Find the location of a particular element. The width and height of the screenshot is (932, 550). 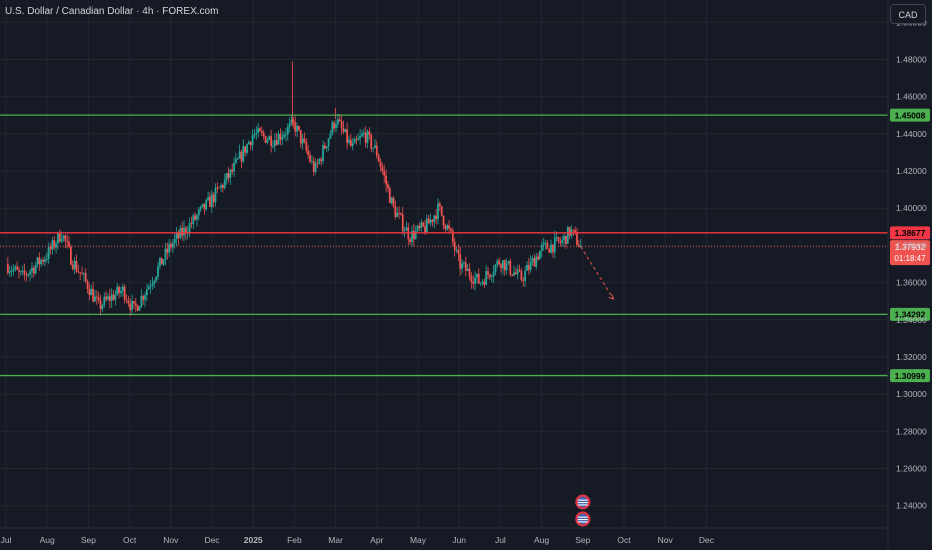

y-tick-label: 1.40000 is located at coordinates (911, 208).